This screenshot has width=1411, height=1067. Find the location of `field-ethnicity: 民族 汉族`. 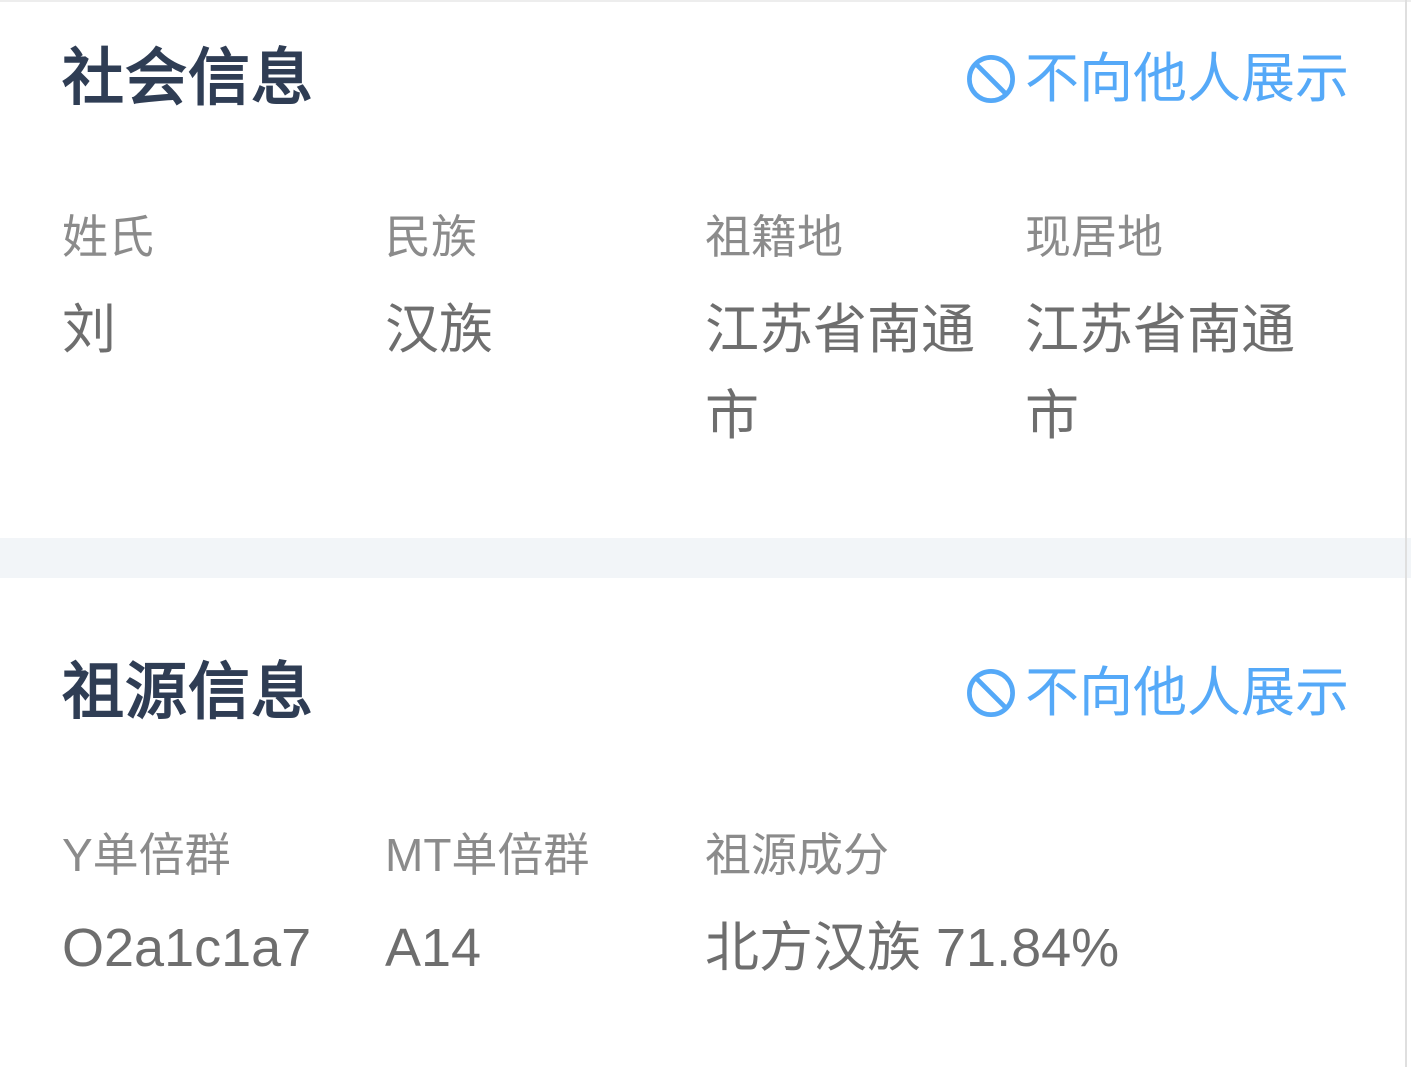

field-ethnicity: 民族 汉族 is located at coordinates (545, 333).